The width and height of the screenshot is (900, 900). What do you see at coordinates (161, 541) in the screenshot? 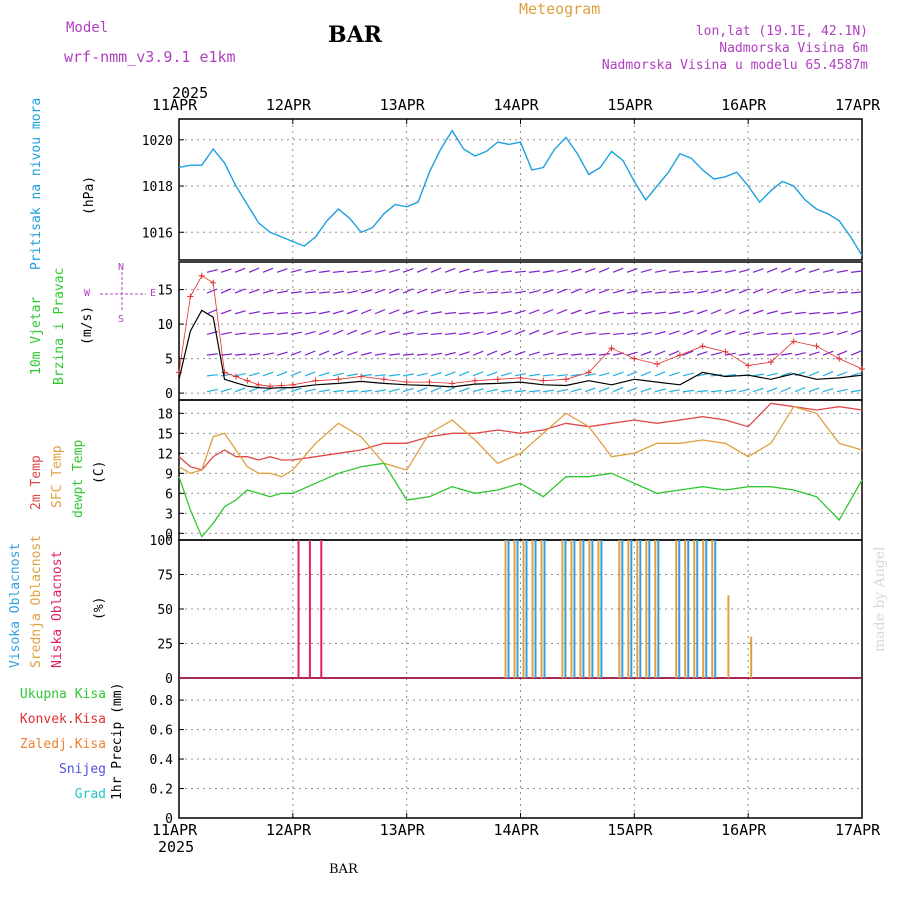
I see `cloud-ytick-label: 100` at bounding box center [161, 541].